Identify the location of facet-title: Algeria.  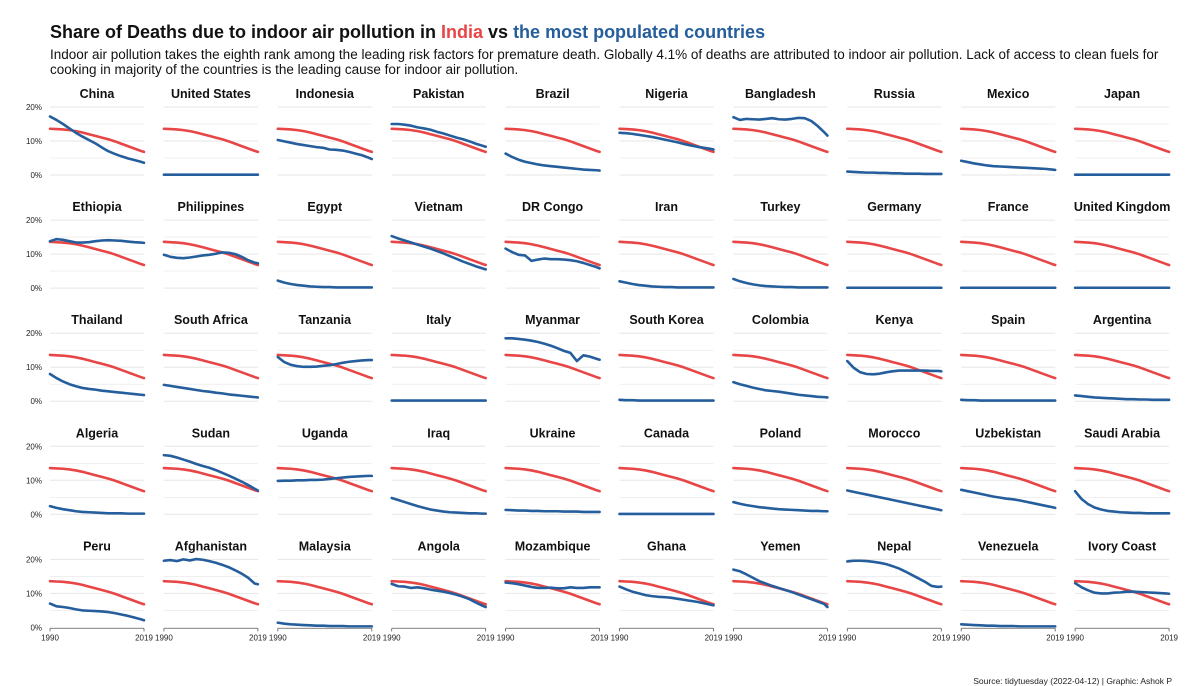
(97, 433).